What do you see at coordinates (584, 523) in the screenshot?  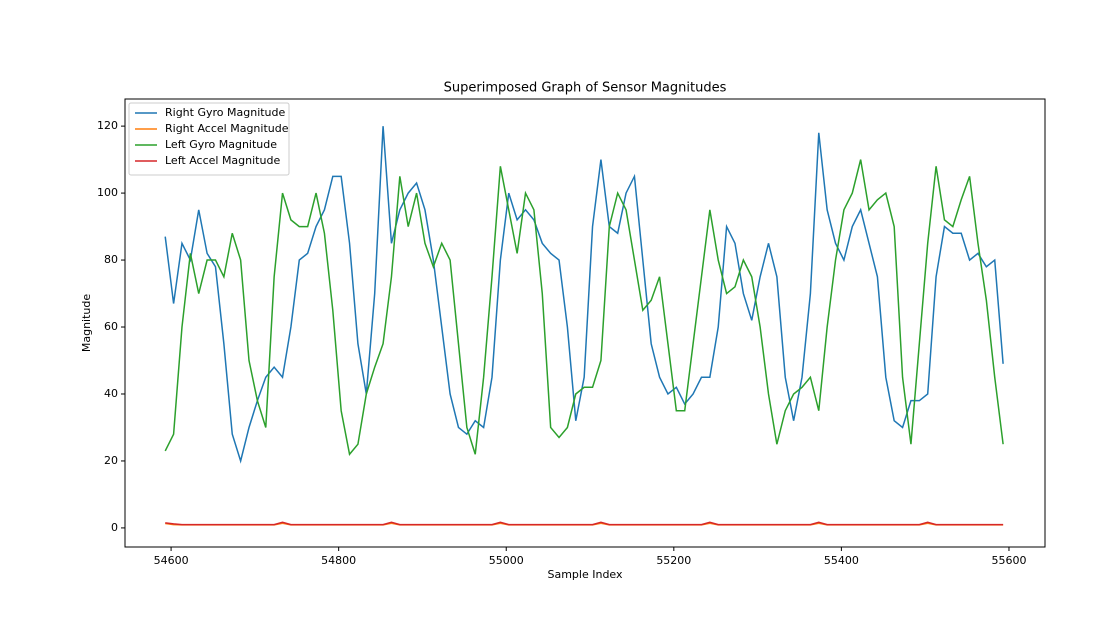 I see `data-line` at bounding box center [584, 523].